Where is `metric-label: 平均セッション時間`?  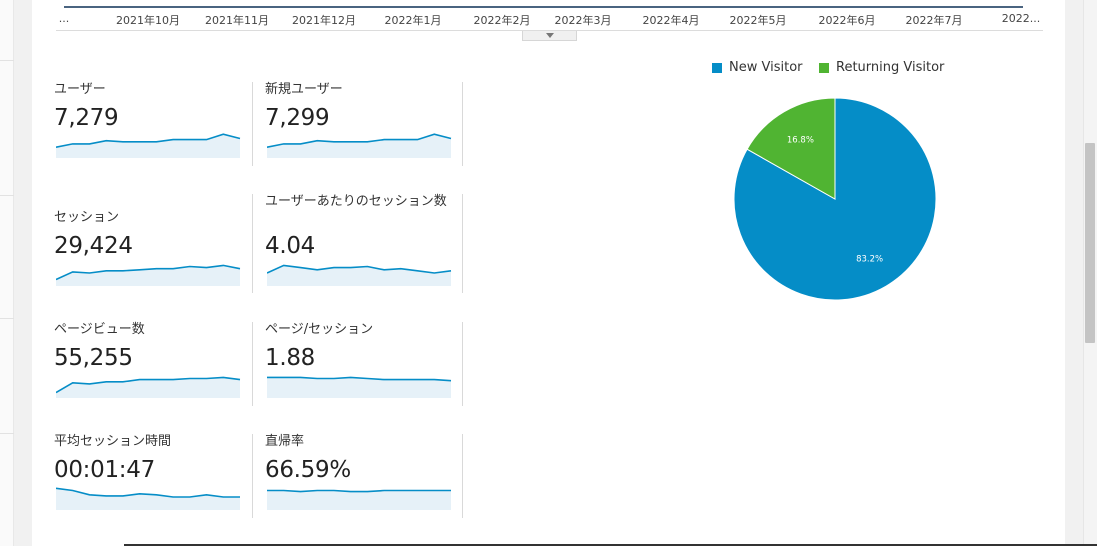 metric-label: 平均セッション時間 is located at coordinates (113, 441).